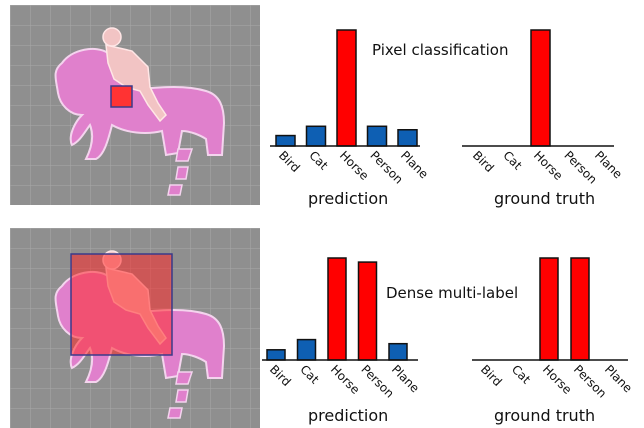 Image resolution: width=644 pixels, height=428 pixels. What do you see at coordinates (134, 75) in the screenshot?
I see `person-mask` at bounding box center [134, 75].